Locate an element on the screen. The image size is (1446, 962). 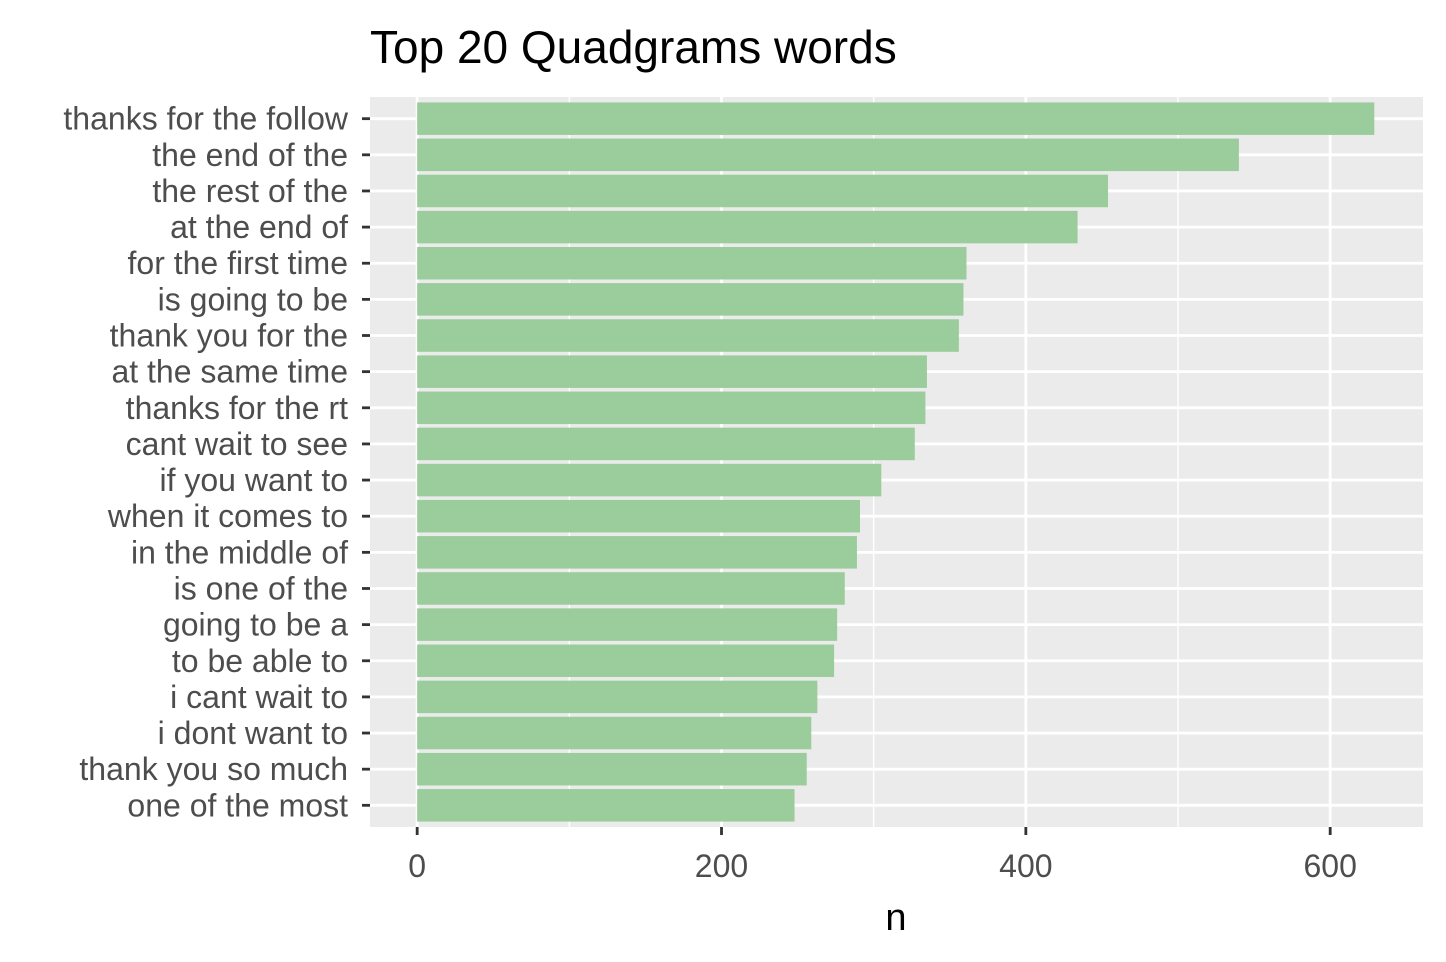
category-label: going to be a is located at coordinates (255, 625).